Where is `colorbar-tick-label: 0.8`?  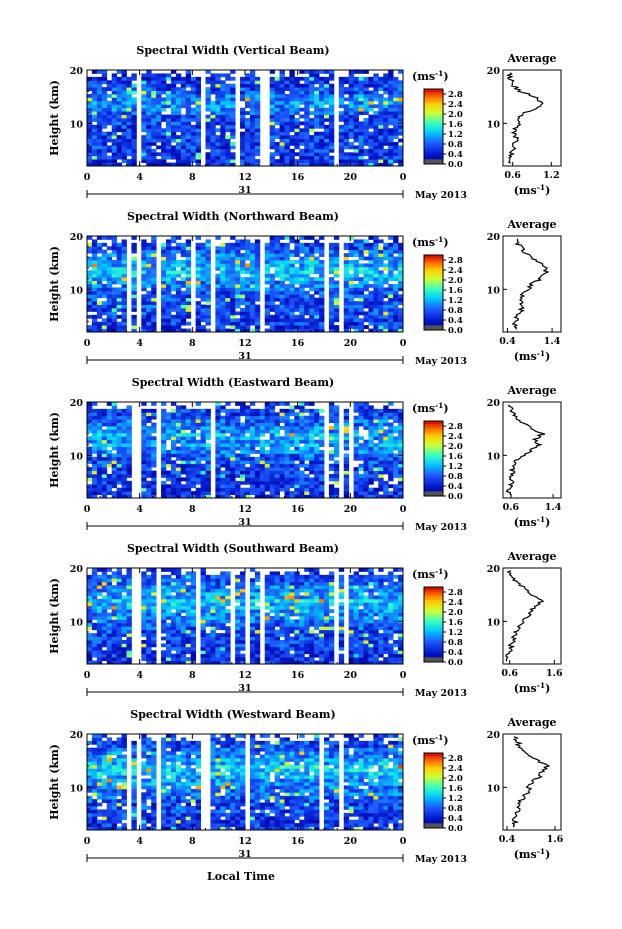
colorbar-tick-label: 0.8 is located at coordinates (455, 477).